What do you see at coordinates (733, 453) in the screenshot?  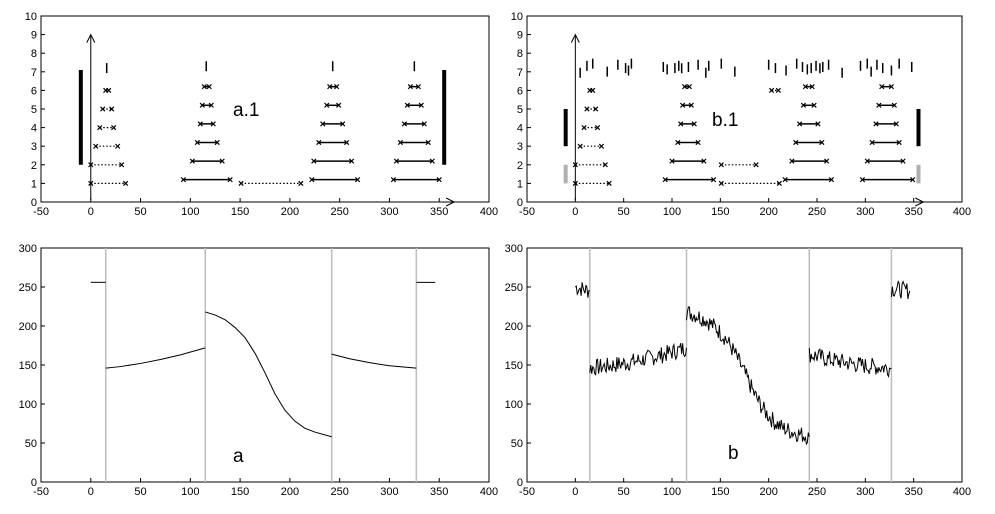 I see `annotation-b: b` at bounding box center [733, 453].